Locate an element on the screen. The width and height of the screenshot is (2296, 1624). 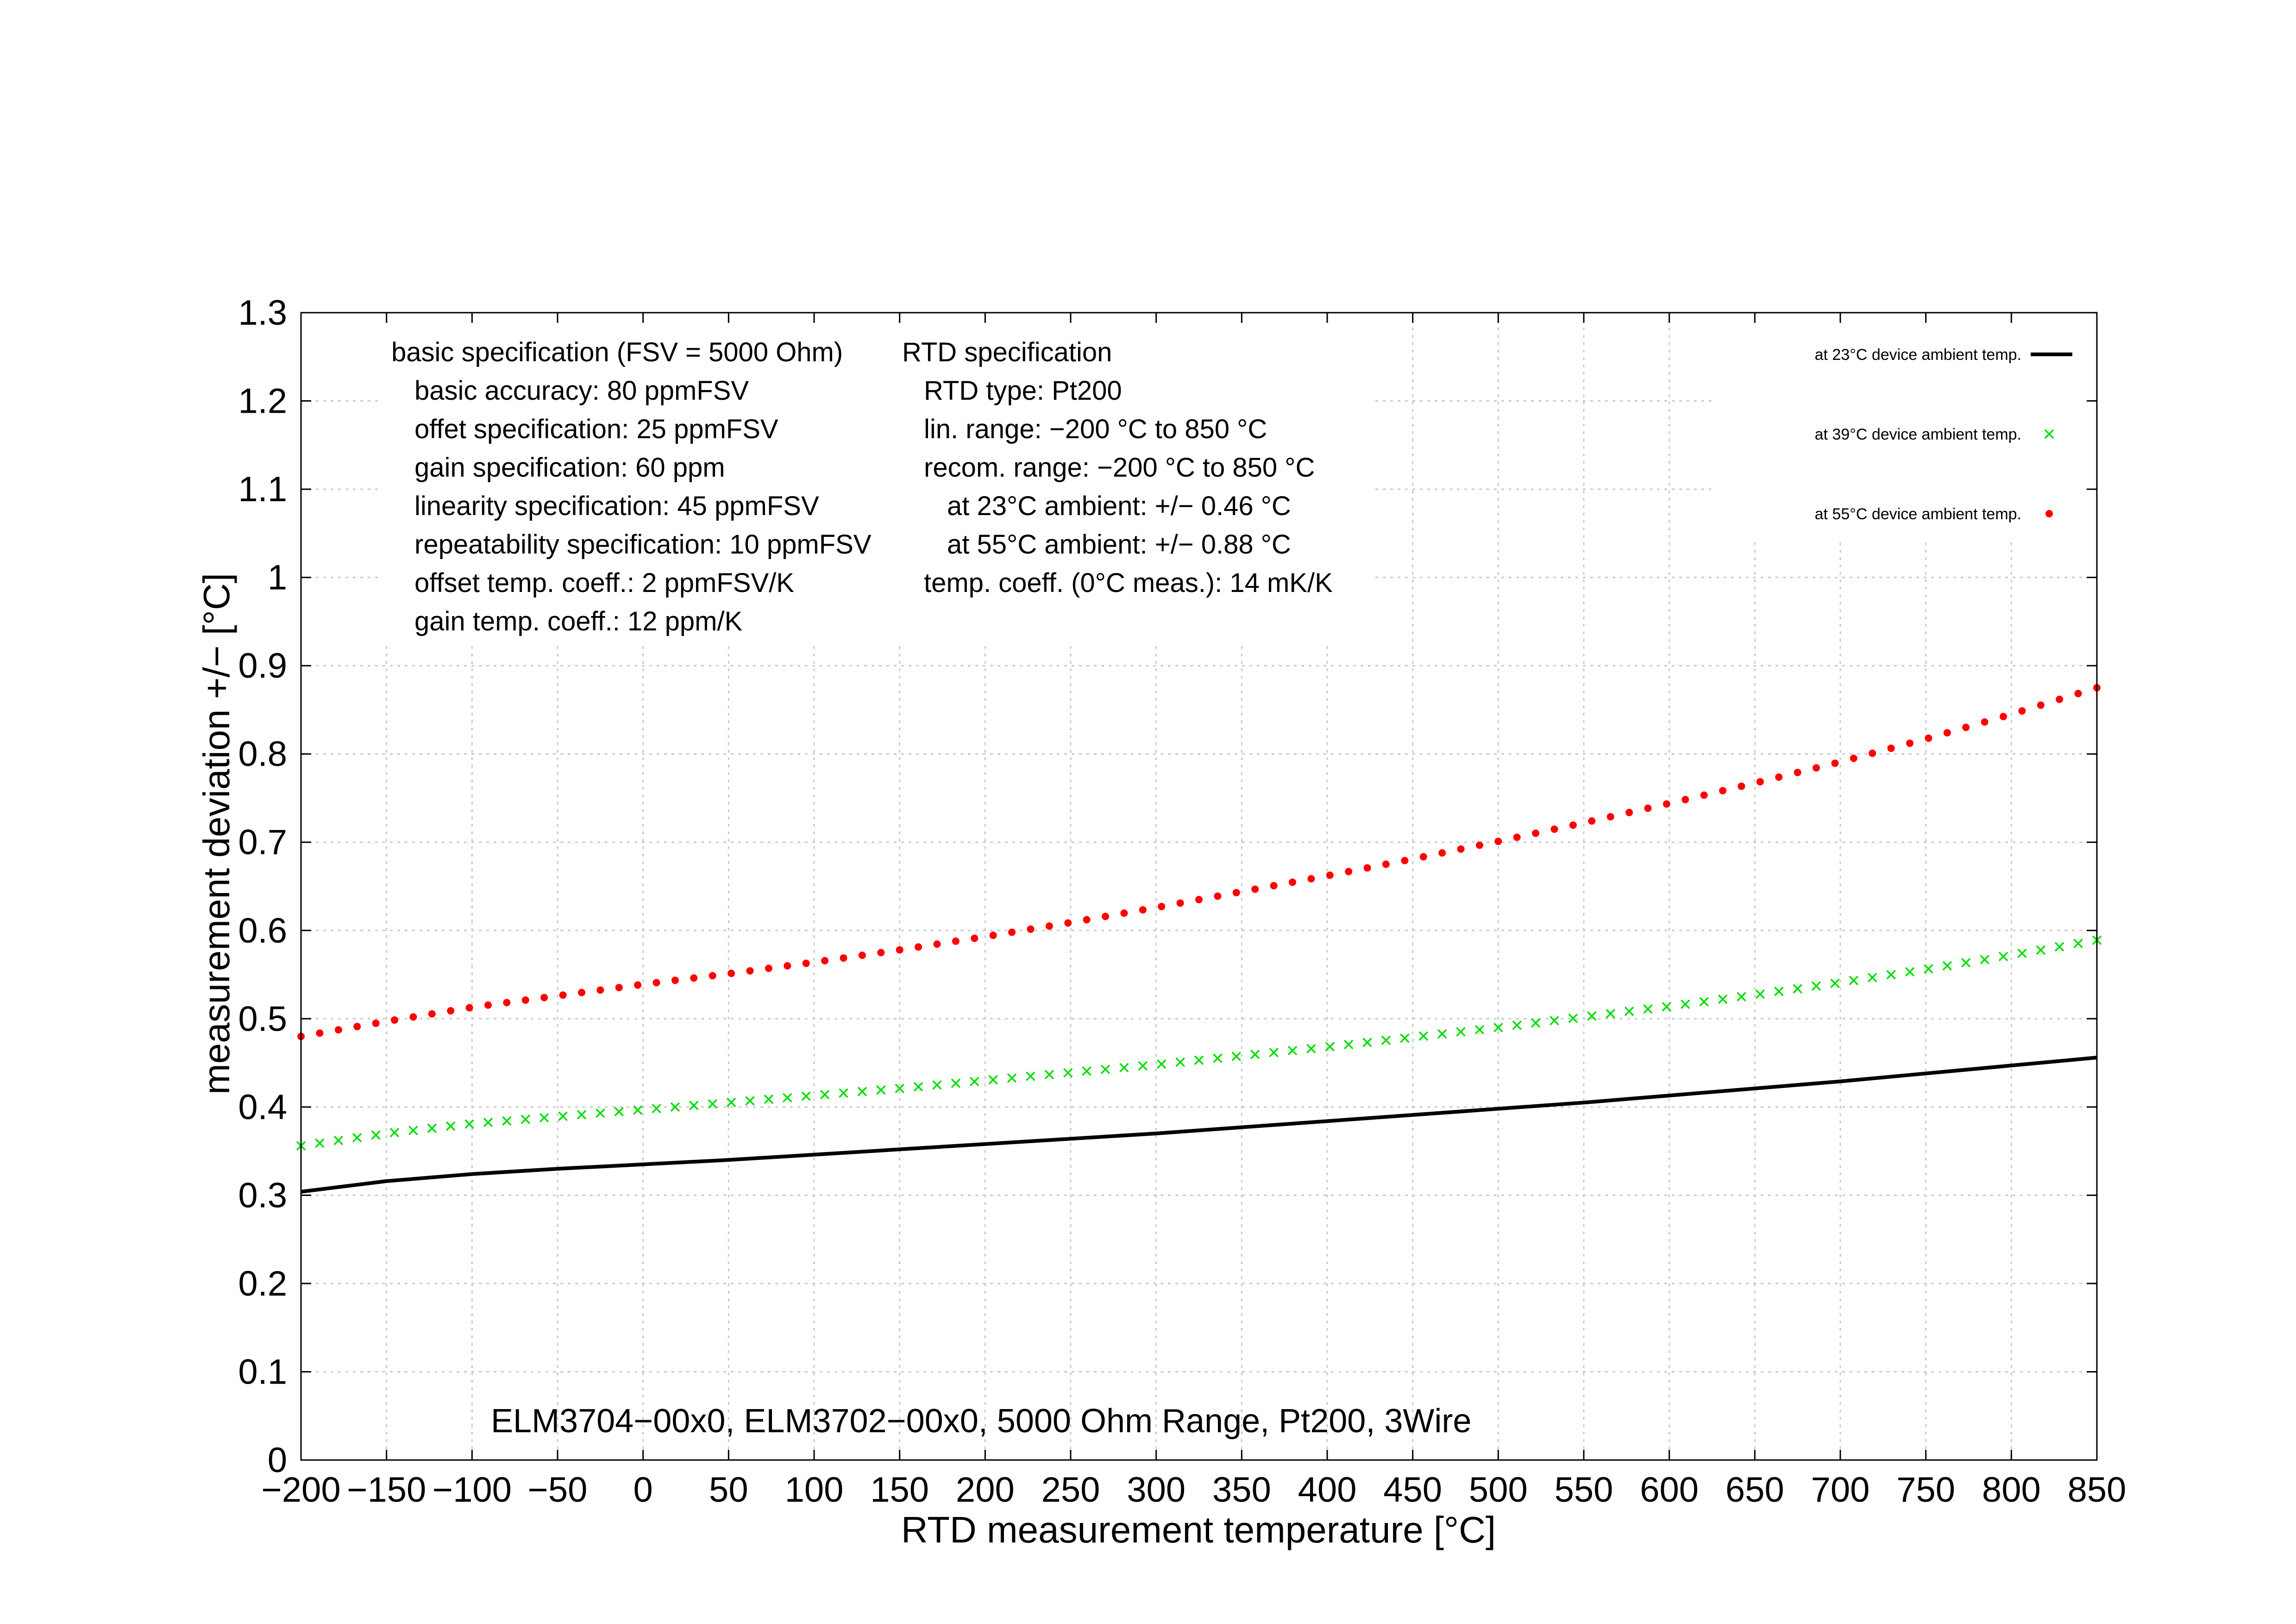
y-tick-label: 0.9 is located at coordinates (262, 666).